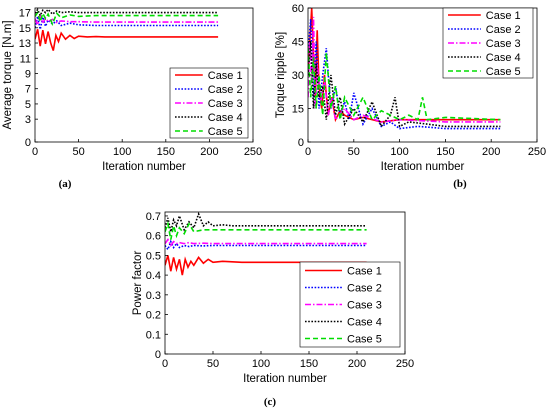 This screenshot has height=415, width=550. Describe the element at coordinates (153, 296) in the screenshot. I see `y-tick-label: 0.3` at that location.